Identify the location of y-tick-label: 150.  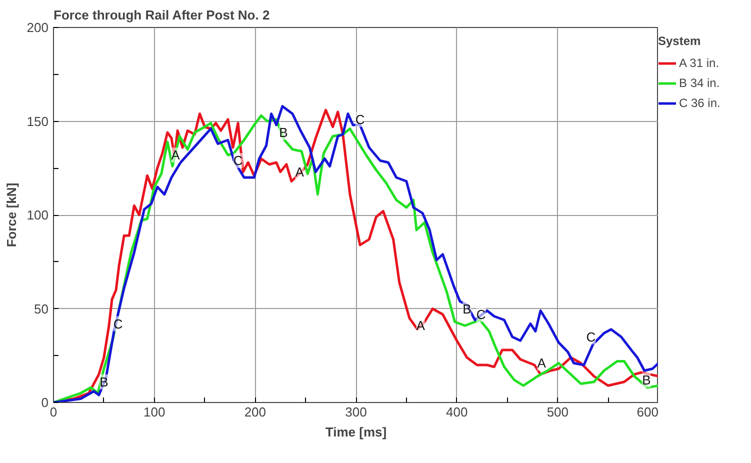
(37, 121).